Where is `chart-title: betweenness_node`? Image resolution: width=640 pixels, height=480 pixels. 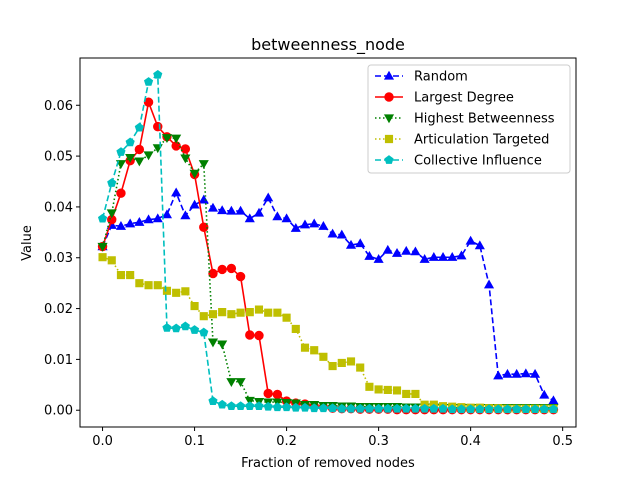 chart-title: betweenness_node is located at coordinates (328, 45).